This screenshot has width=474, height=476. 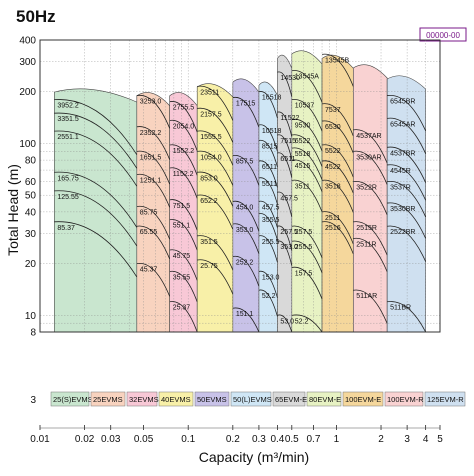 What do you see at coordinates (68, 137) in the screenshot?
I see `stage-label: 2551.1` at bounding box center [68, 137].